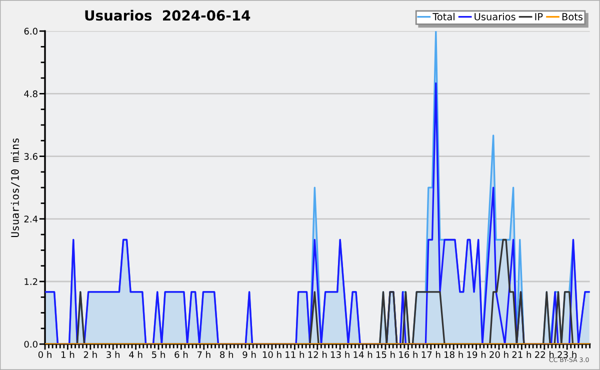 This screenshot has height=370, width=600. What do you see at coordinates (385, 354) in the screenshot?
I see `x-tick-label: 15 h` at bounding box center [385, 354].